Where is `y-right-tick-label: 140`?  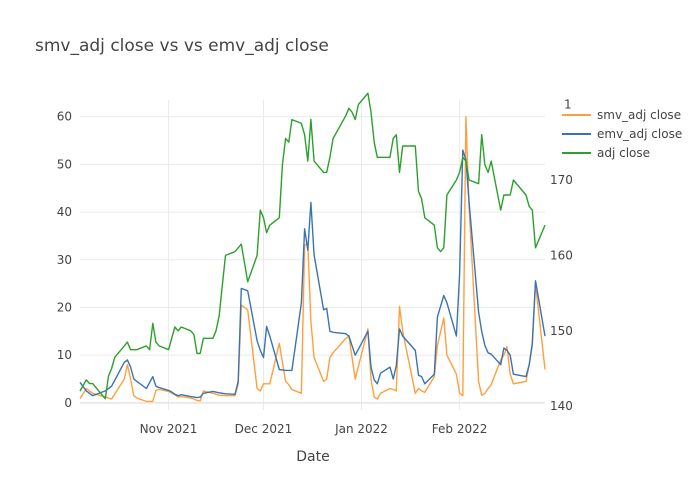
y-right-tick-label: 140 is located at coordinates (561, 406).